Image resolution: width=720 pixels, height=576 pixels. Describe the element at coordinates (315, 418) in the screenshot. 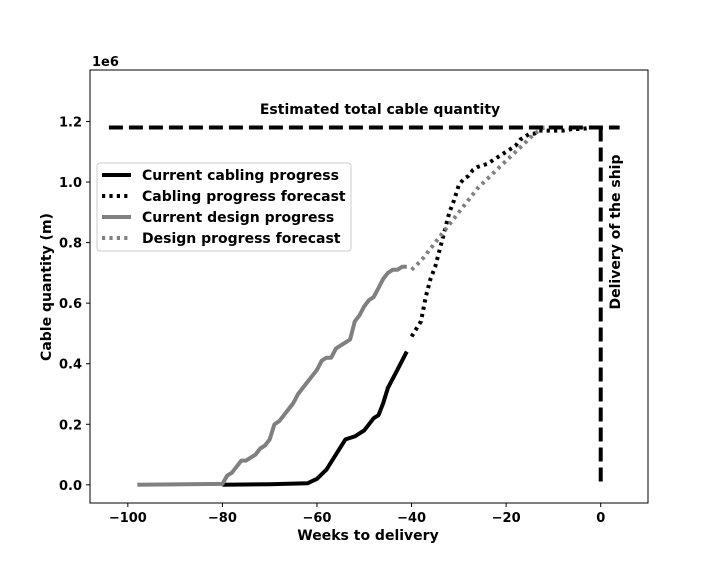

I see `series-line-current-cabling-progress` at that location.